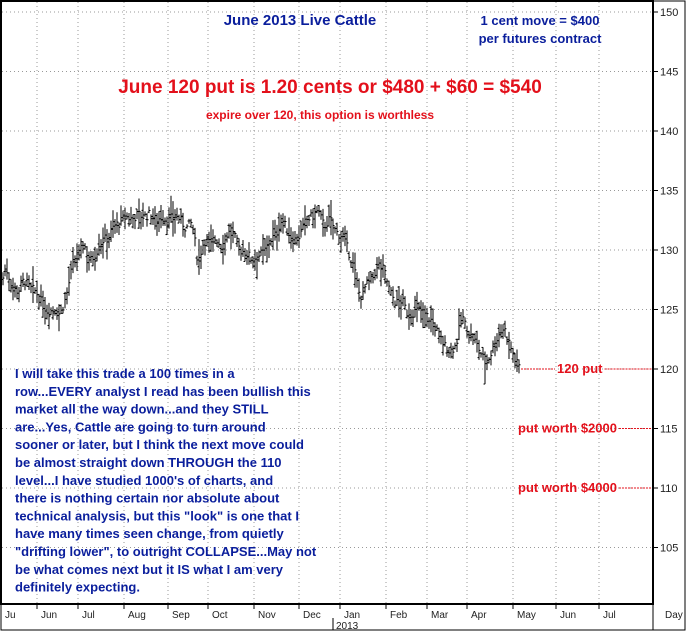 This screenshot has height=632, width=687. Describe the element at coordinates (669, 311) in the screenshot. I see `y-tick-label: 125` at that location.